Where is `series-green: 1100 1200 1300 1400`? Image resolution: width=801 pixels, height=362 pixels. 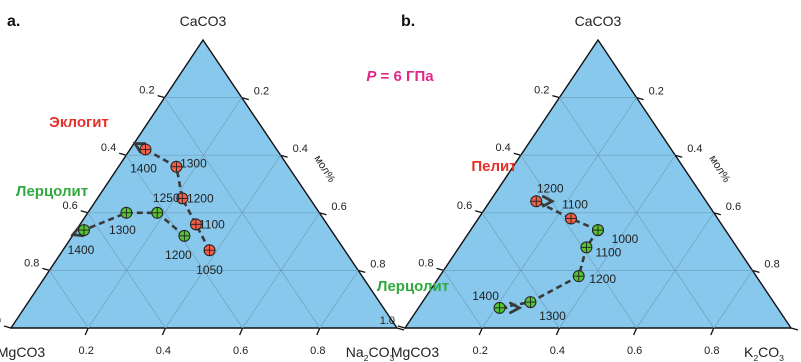 series-green: 1100 1200 1300 1400 is located at coordinates (547, 273).